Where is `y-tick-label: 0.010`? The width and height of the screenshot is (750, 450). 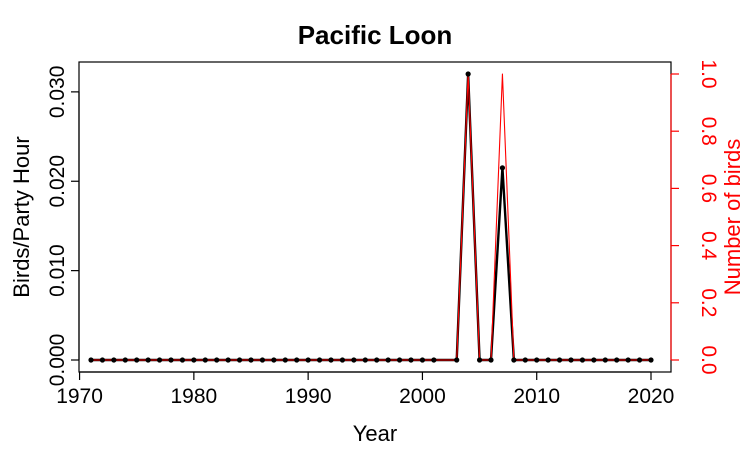
y-tick-label: 0.010 is located at coordinates (57, 270).